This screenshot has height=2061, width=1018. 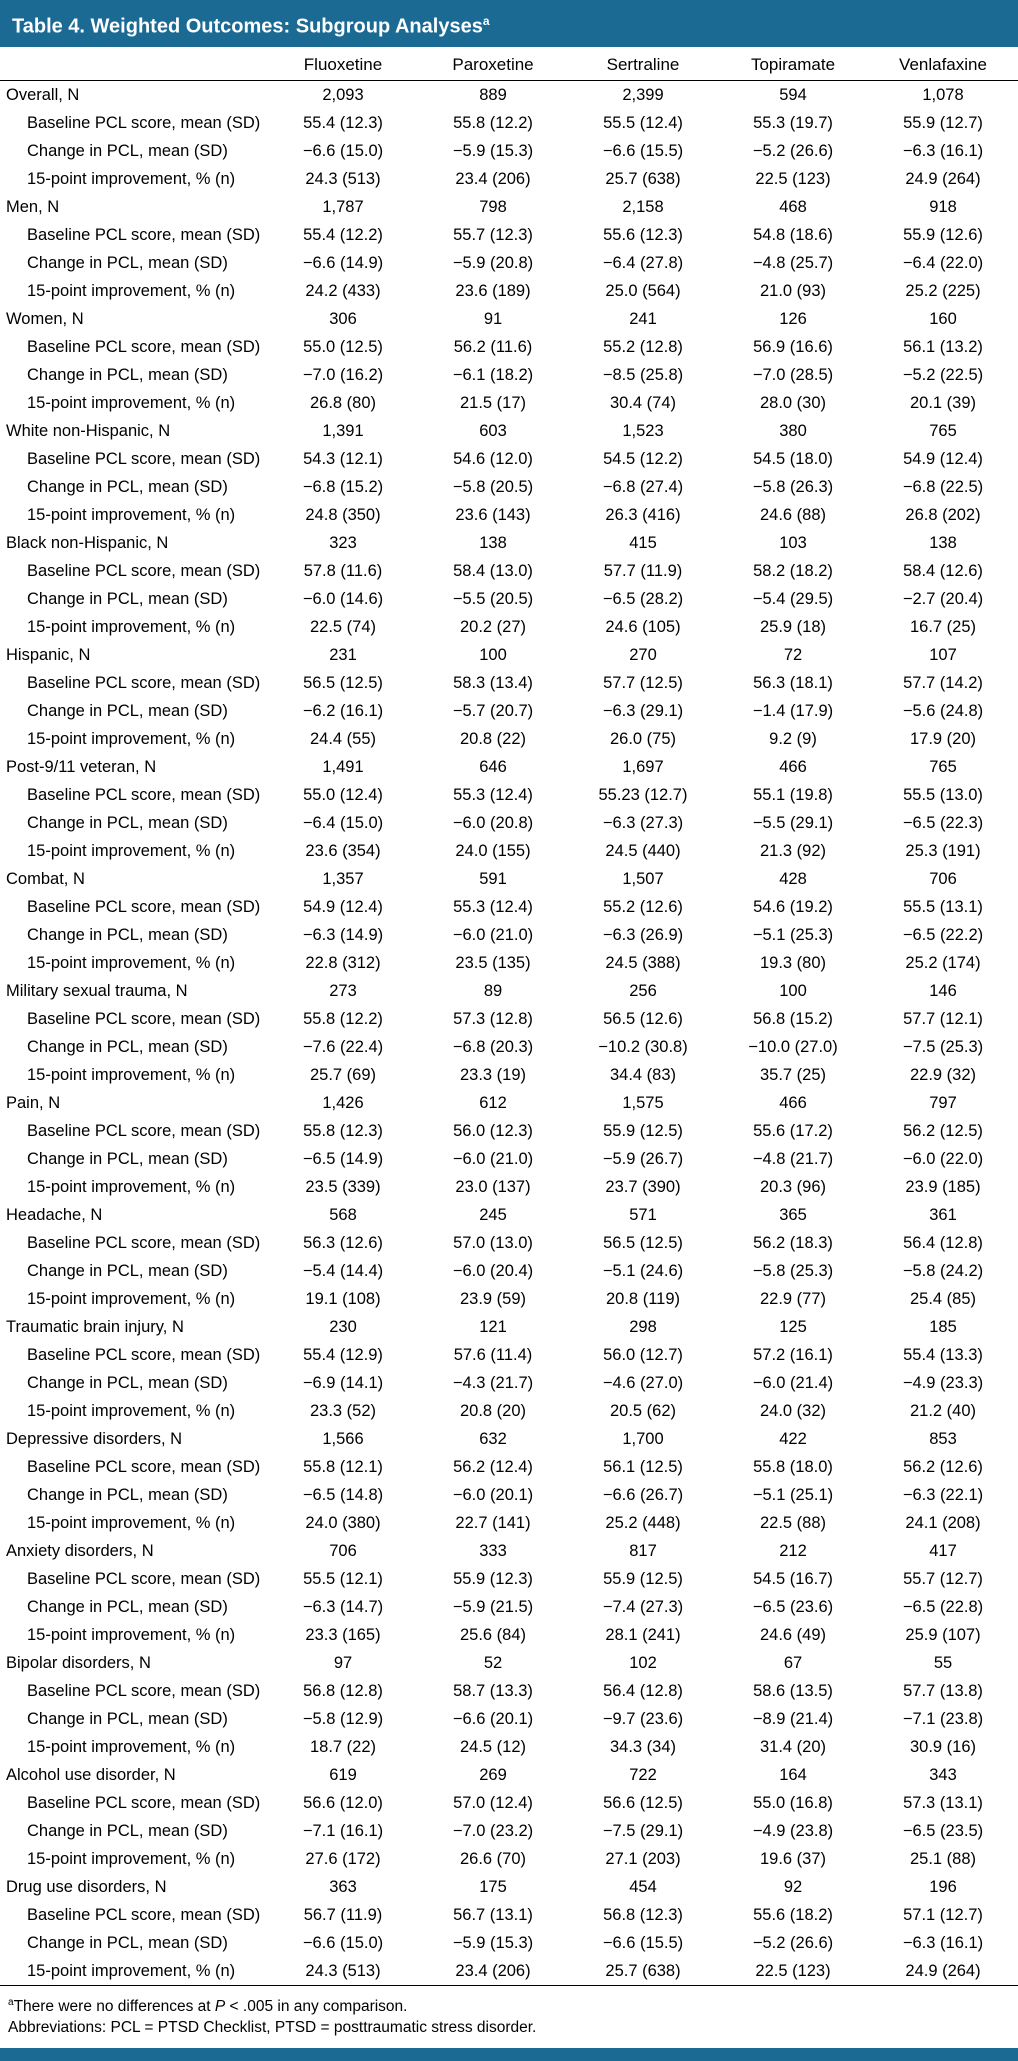 What do you see at coordinates (95, 1326) in the screenshot?
I see `group-label: Traumatic brain injury, N` at bounding box center [95, 1326].